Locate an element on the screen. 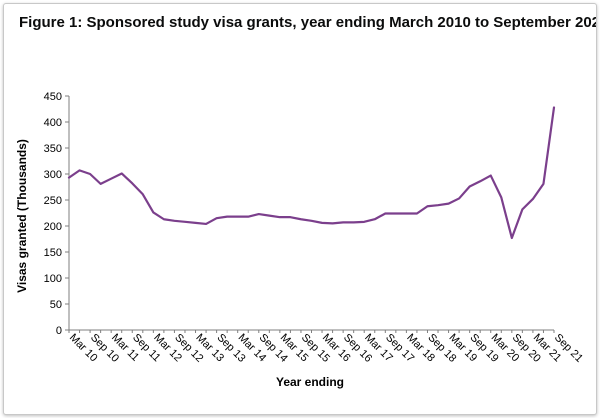 The height and width of the screenshot is (418, 600). y-tick-label: 150 is located at coordinates (53, 253).